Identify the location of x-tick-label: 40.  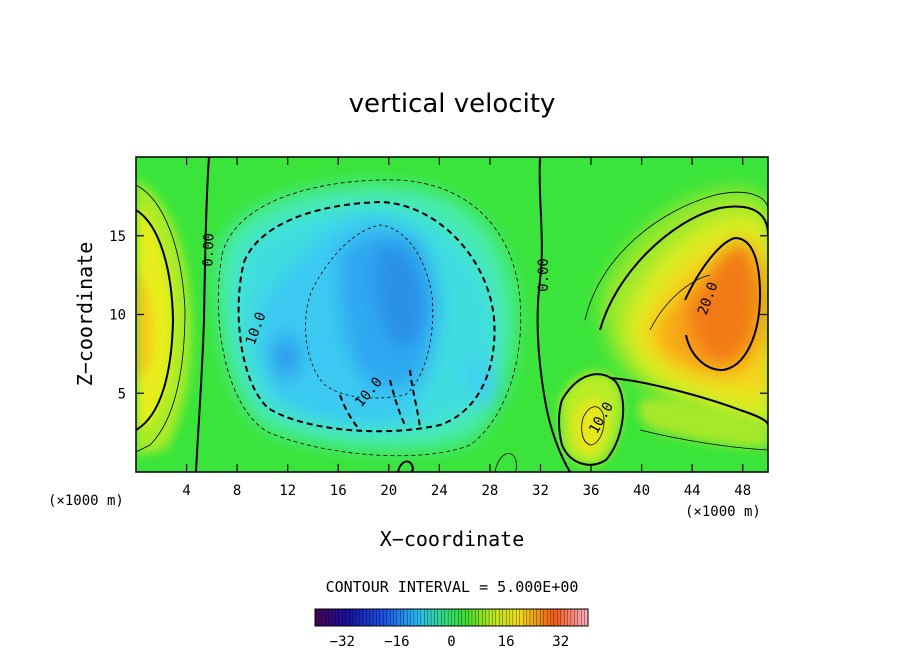
(641, 491).